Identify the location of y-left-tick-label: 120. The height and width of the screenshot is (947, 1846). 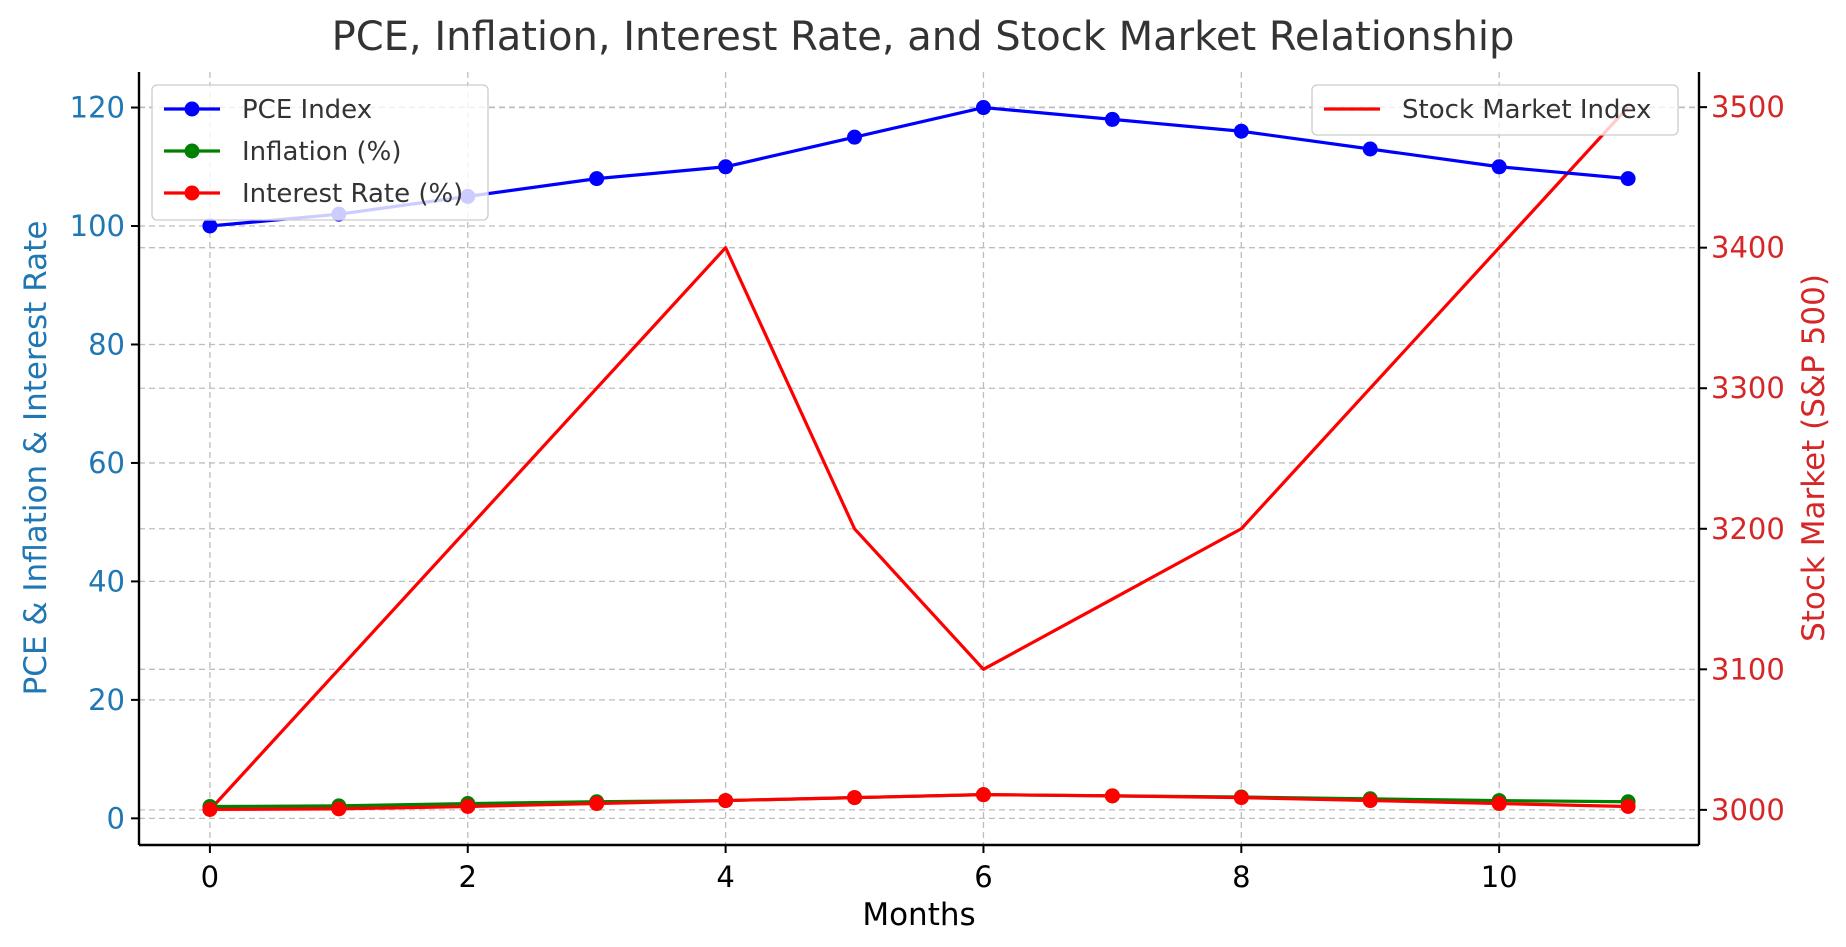
(97, 108).